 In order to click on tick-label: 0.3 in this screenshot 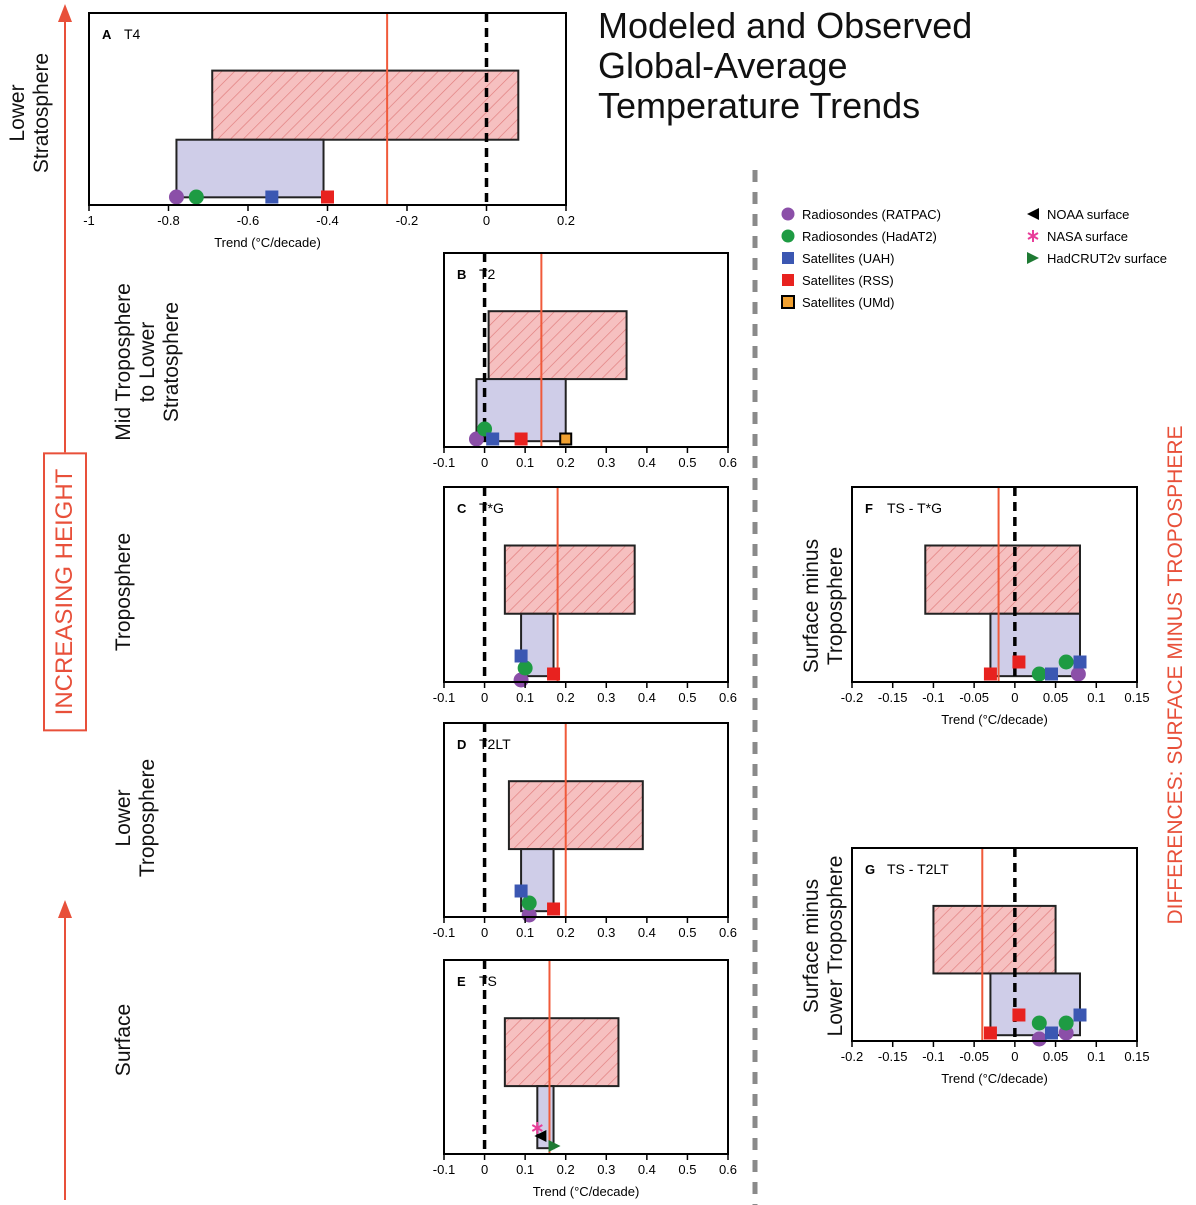, I will do `click(606, 462)`.